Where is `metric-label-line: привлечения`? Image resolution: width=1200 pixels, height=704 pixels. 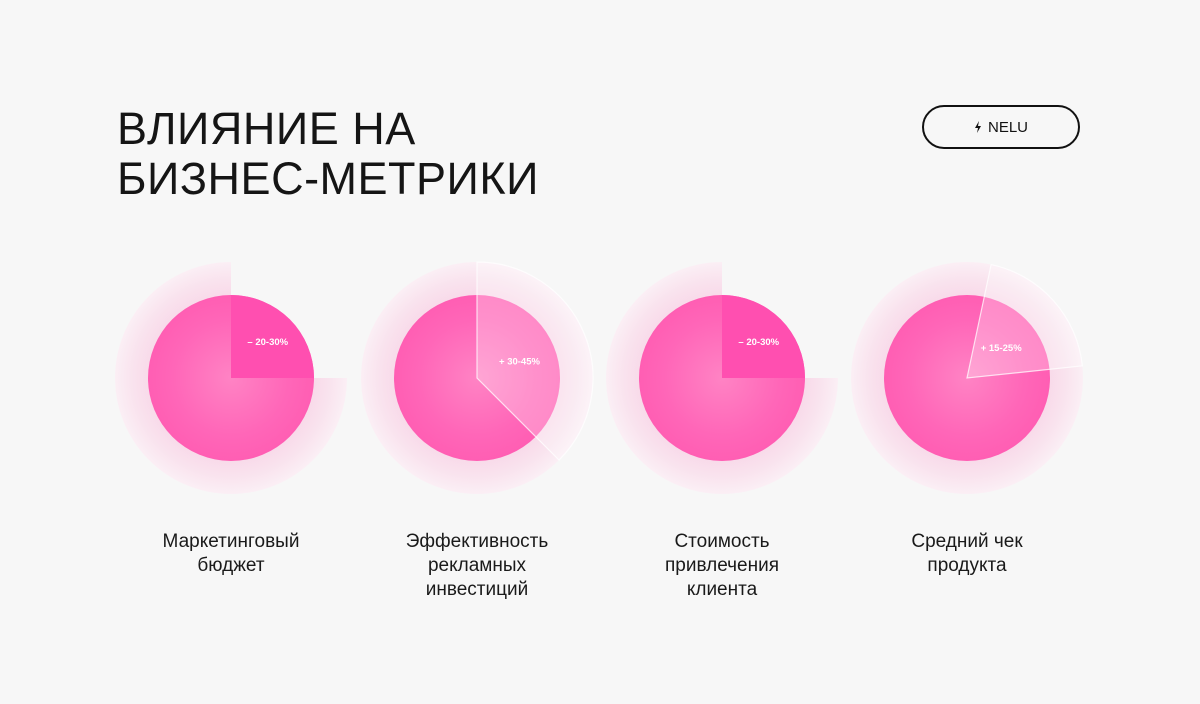
metric-label-line: привлечения is located at coordinates (721, 565).